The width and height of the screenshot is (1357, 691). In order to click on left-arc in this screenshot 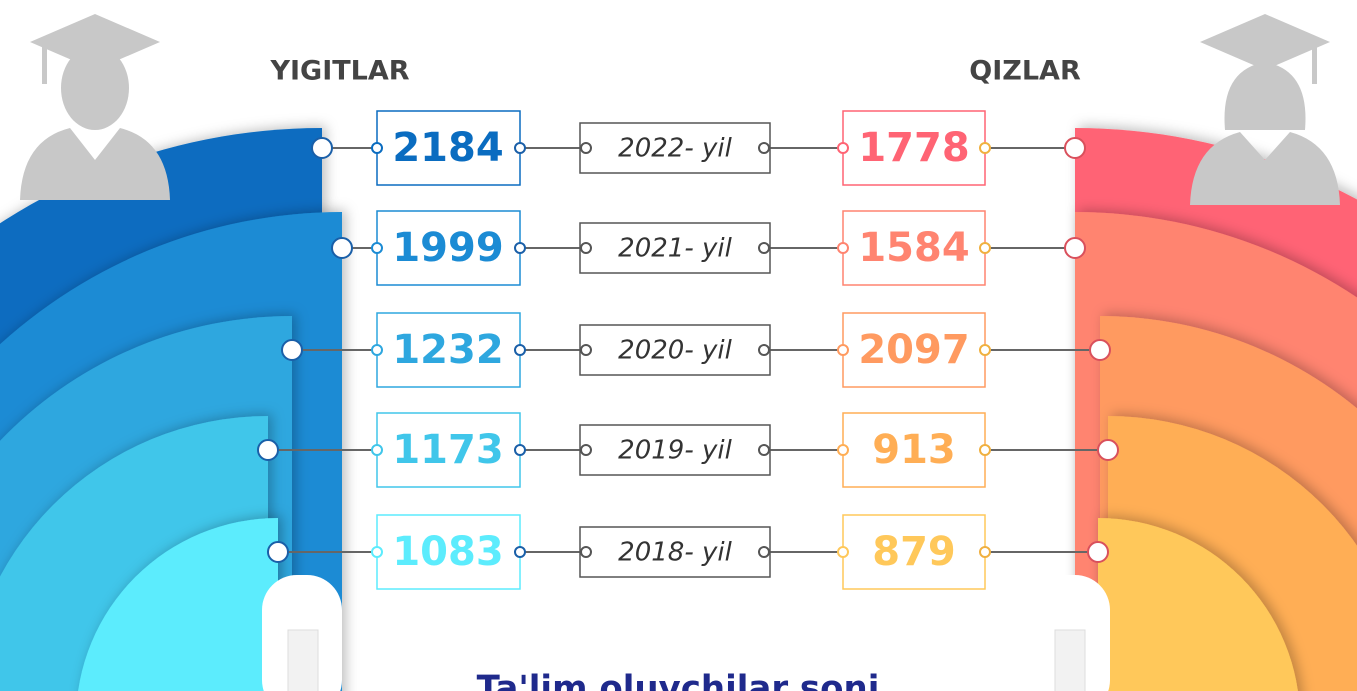, I will do `click(178, 604)`.